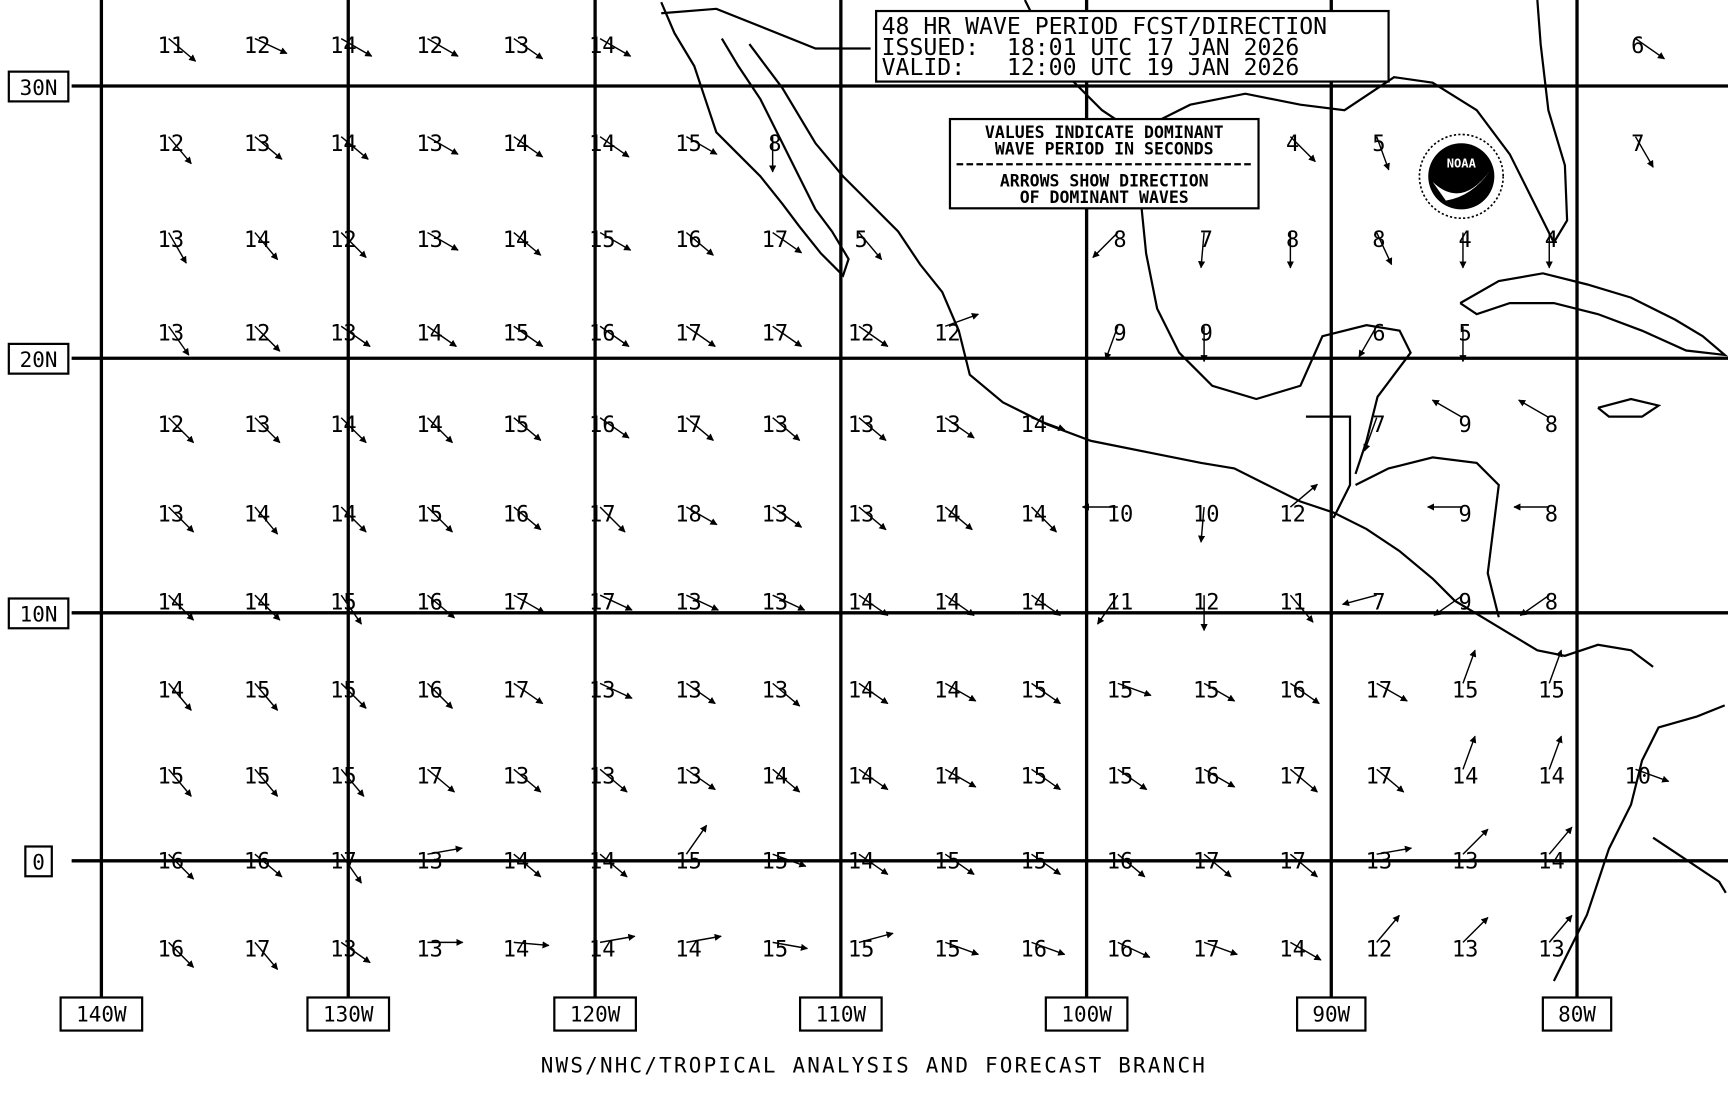 Image resolution: width=1728 pixels, height=1100 pixels. What do you see at coordinates (696, 514) in the screenshot?
I see `wave-point: 18` at bounding box center [696, 514].